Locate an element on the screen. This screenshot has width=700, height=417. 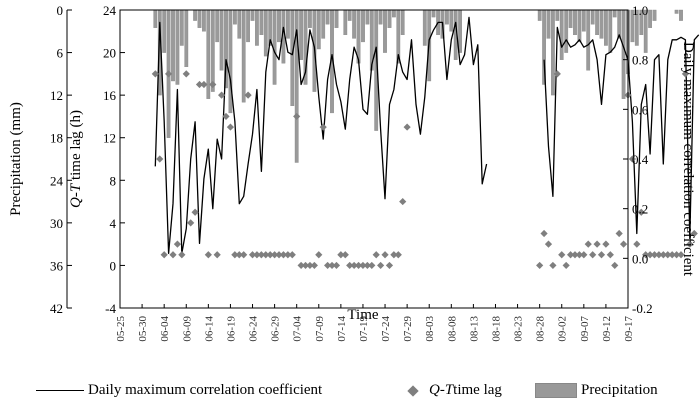
correlation-tick-label: 0.6 is located at coordinates (640, 109).